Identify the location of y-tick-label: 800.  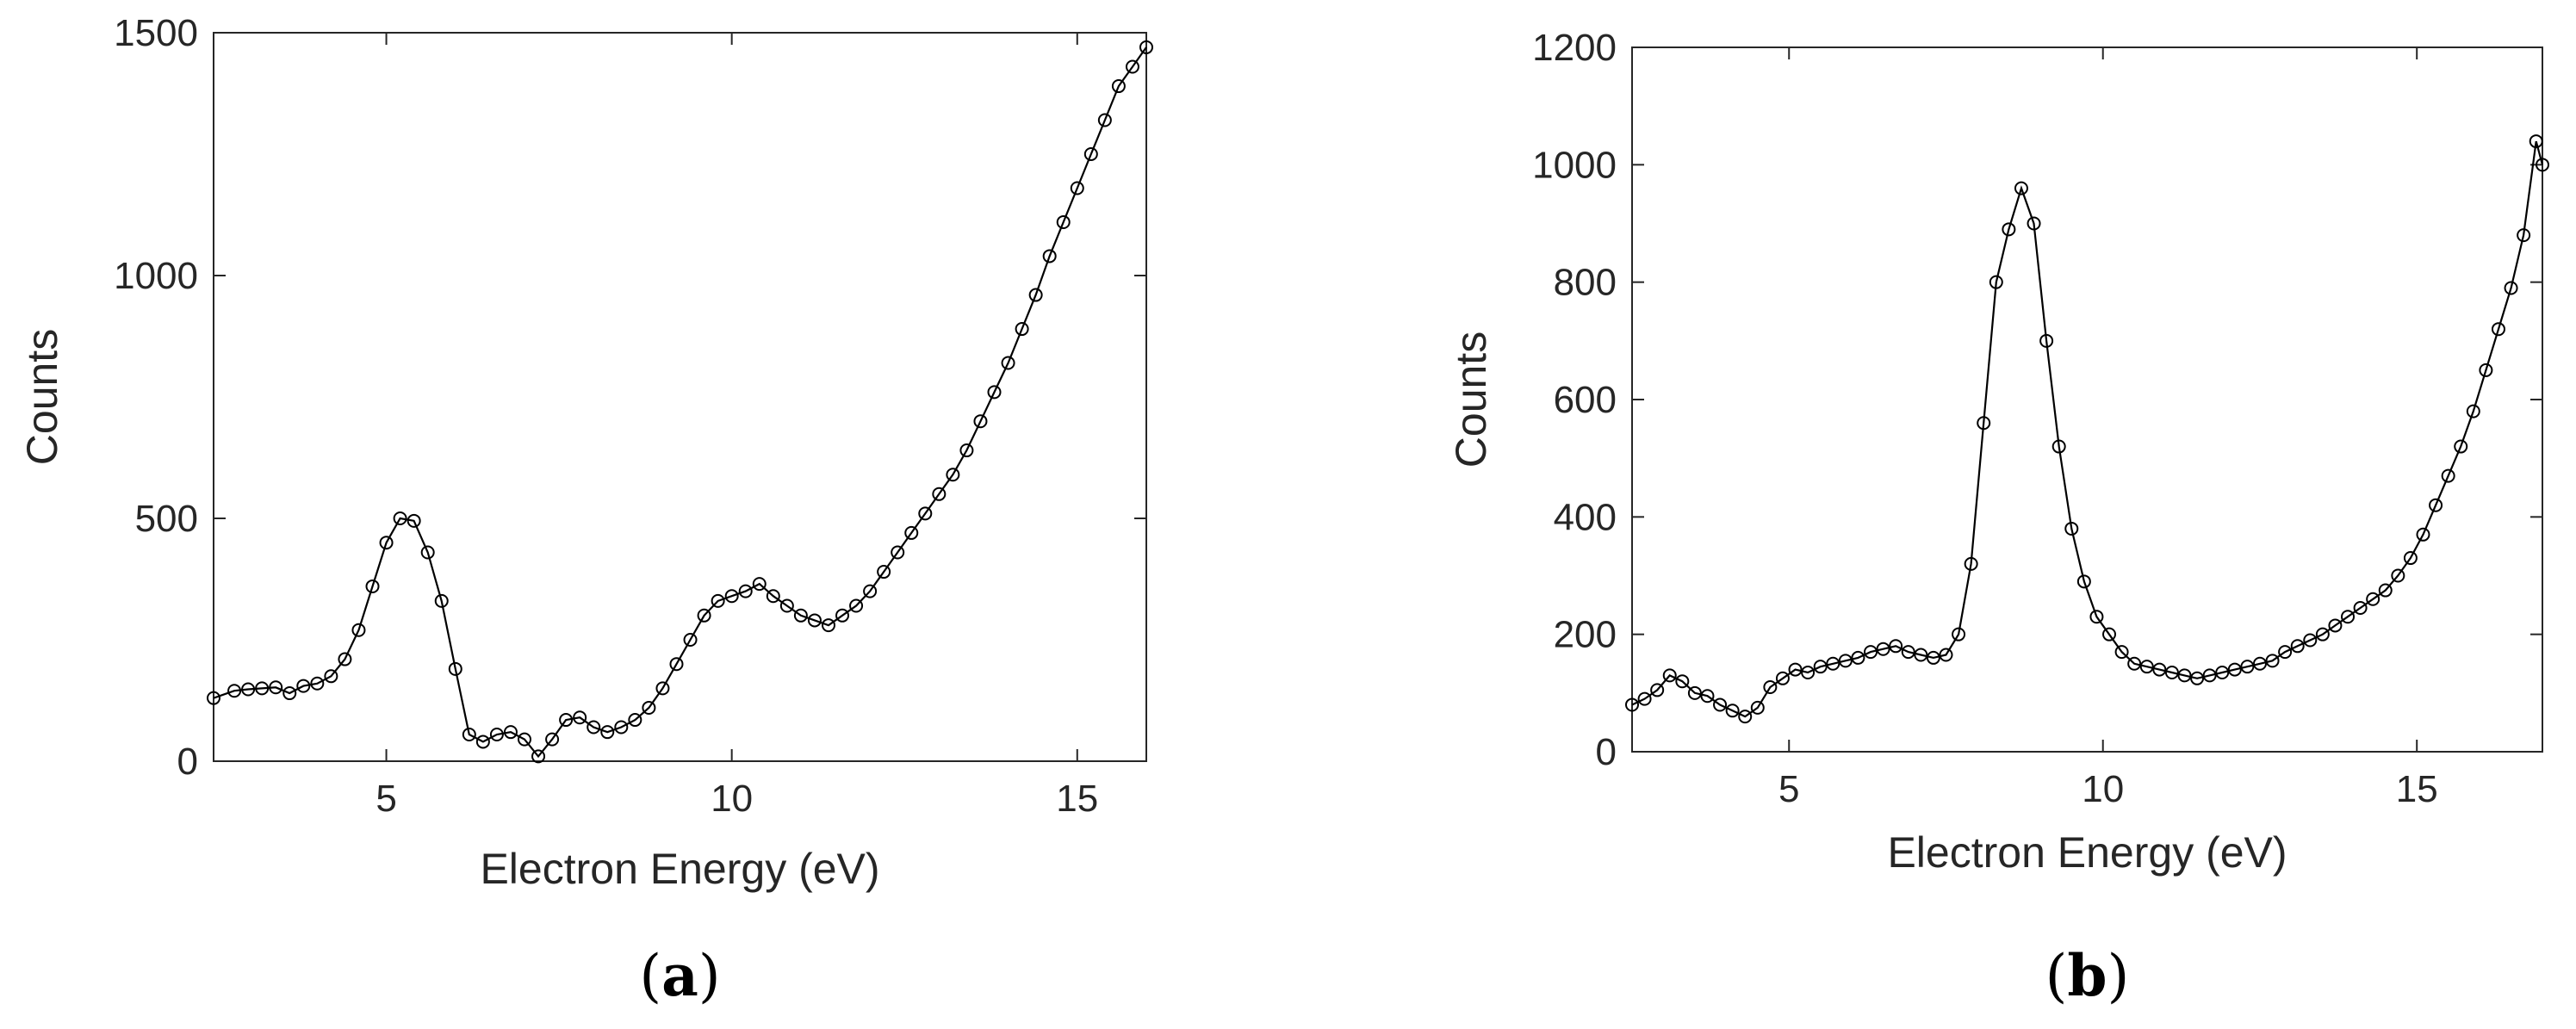
(1585, 283).